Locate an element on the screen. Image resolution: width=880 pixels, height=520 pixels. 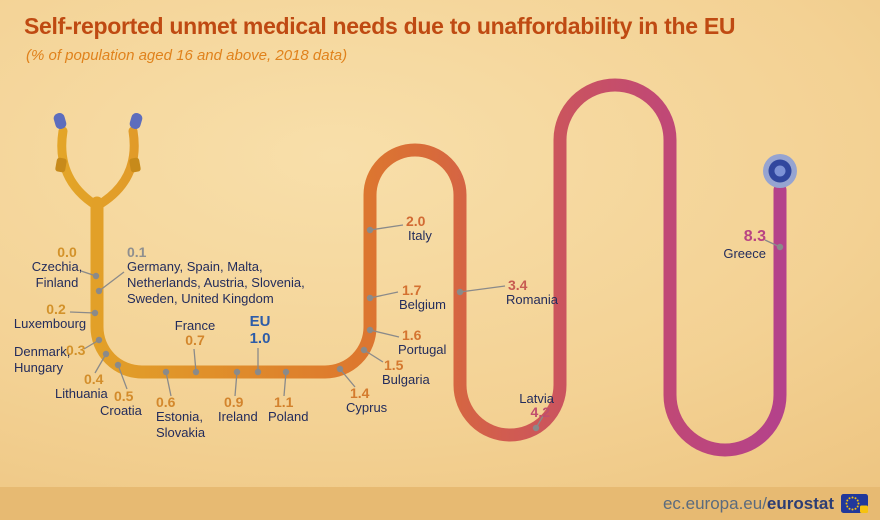
leader-eu is located at coordinates (258, 362).